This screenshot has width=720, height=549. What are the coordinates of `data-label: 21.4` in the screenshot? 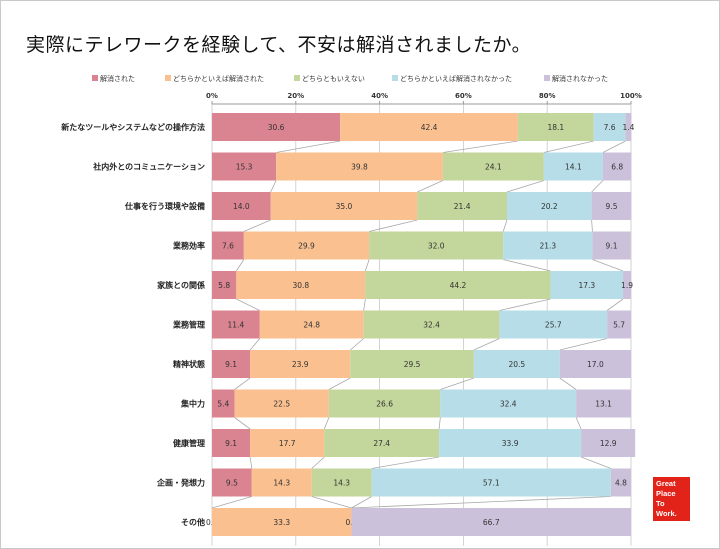 It's located at (462, 206).